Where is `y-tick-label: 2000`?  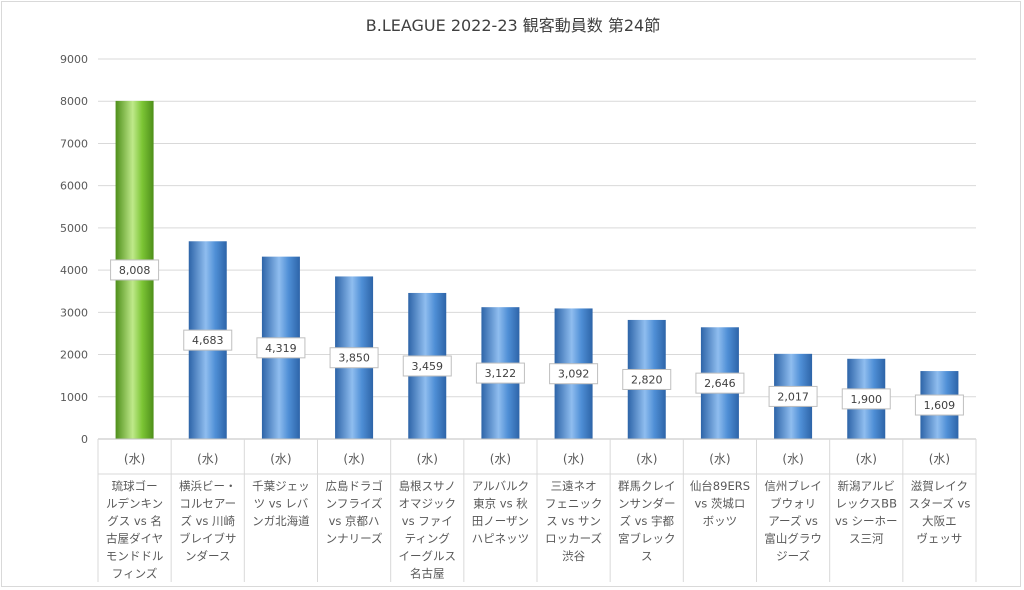
y-tick-label: 2000 is located at coordinates (74, 355).